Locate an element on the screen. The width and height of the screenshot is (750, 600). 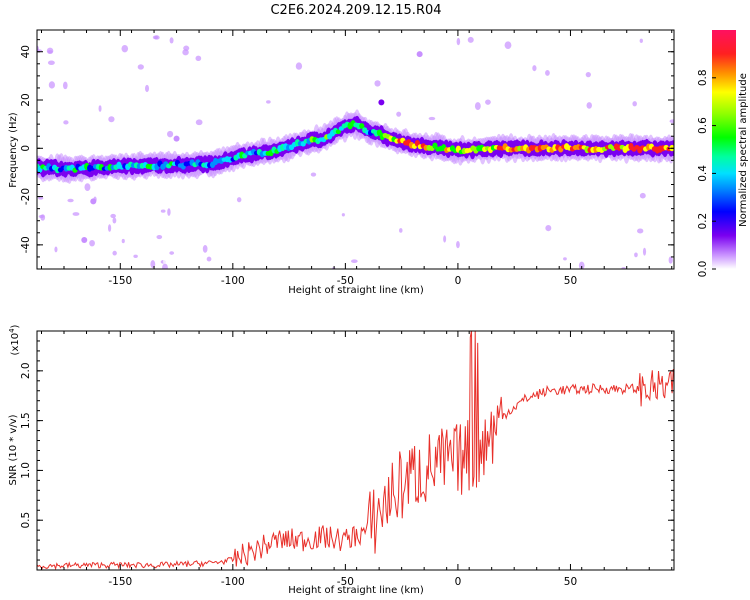
snr-xlabel: Height of straight line (km) is located at coordinates (356, 590).